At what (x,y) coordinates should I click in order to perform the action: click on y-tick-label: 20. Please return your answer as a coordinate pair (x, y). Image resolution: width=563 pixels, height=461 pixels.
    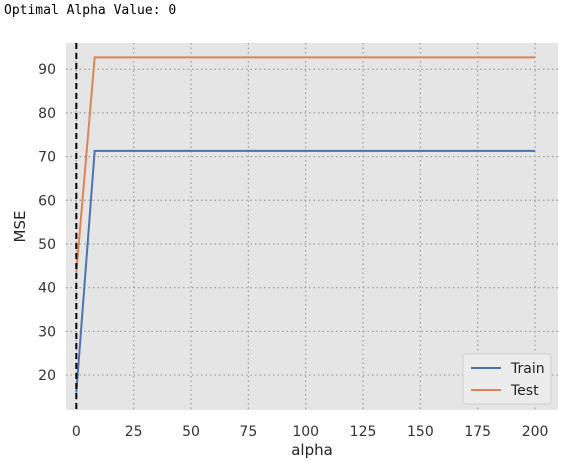
    Looking at the image, I should click on (47, 376).